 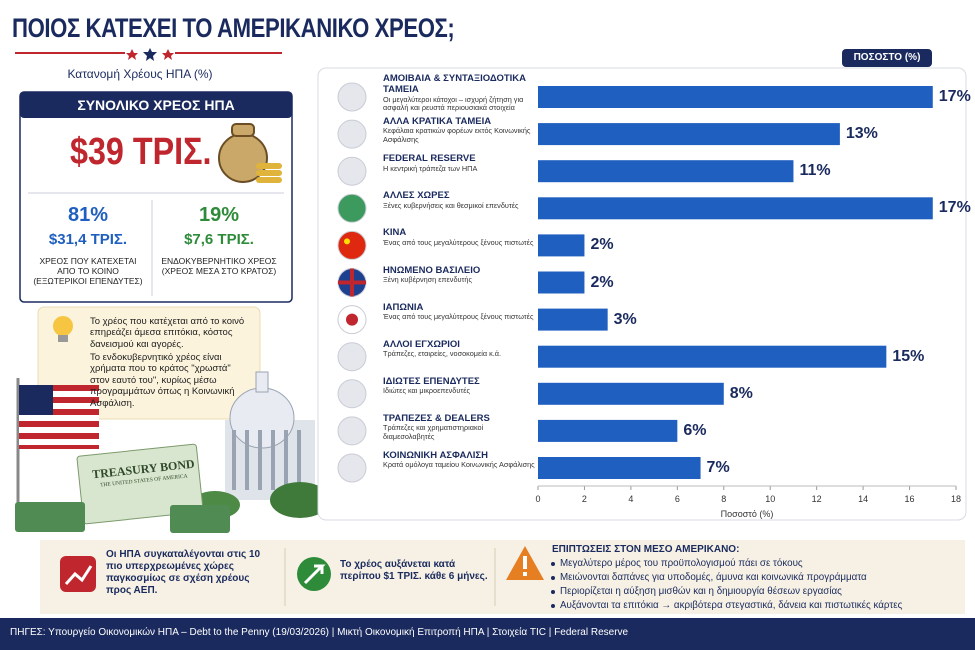 What do you see at coordinates (429, 159) in the screenshot?
I see `category-name: FEDERAL RESERVE` at bounding box center [429, 159].